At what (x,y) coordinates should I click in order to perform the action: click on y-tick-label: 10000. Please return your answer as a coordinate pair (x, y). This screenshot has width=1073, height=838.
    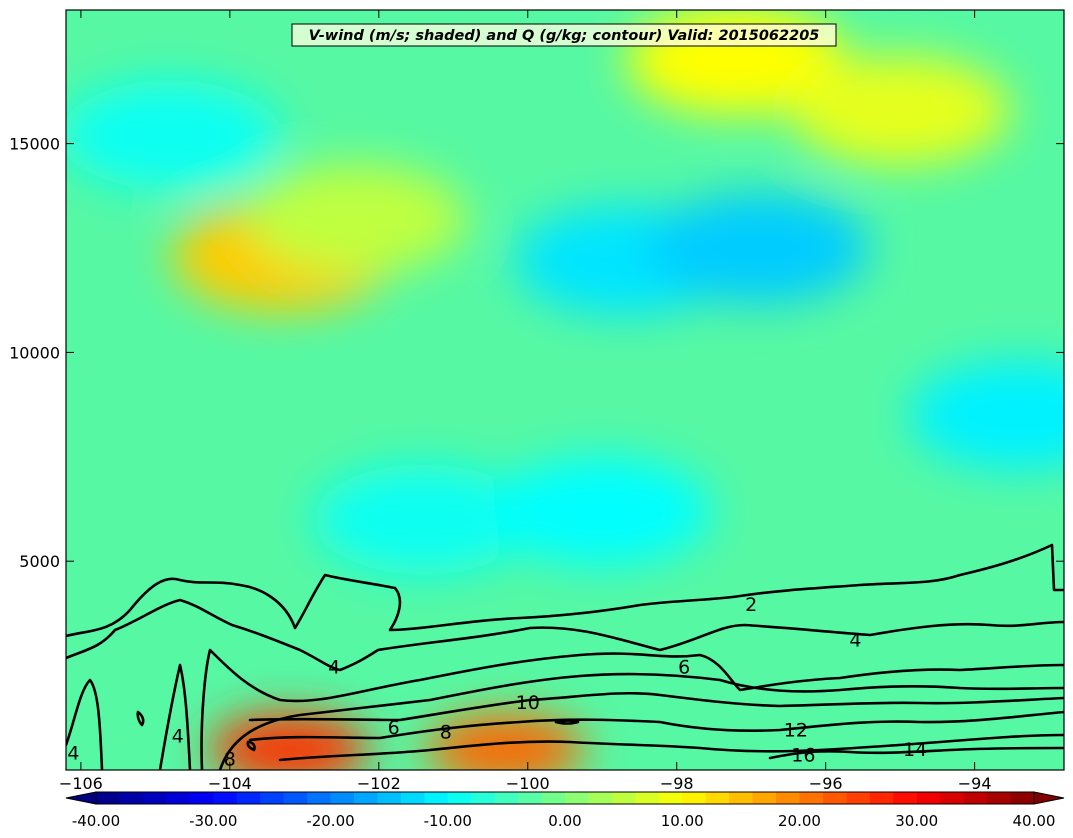
    Looking at the image, I should click on (34, 352).